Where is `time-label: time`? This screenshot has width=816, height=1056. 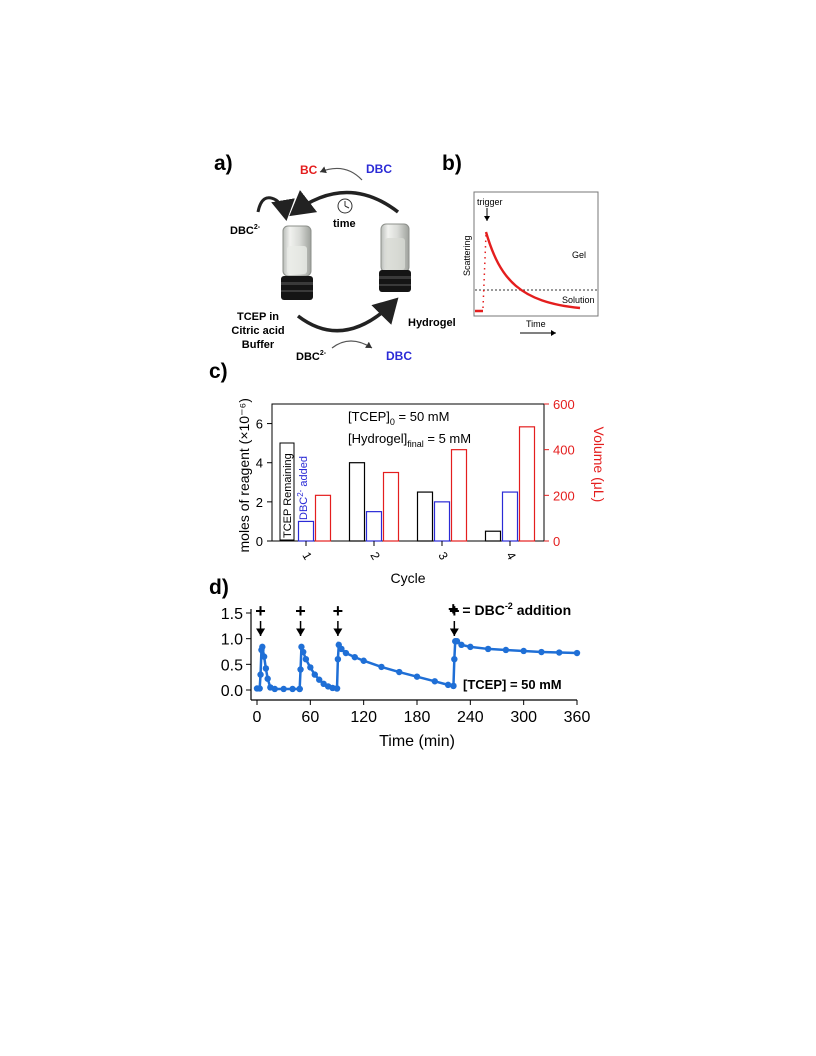 time-label: time is located at coordinates (344, 224).